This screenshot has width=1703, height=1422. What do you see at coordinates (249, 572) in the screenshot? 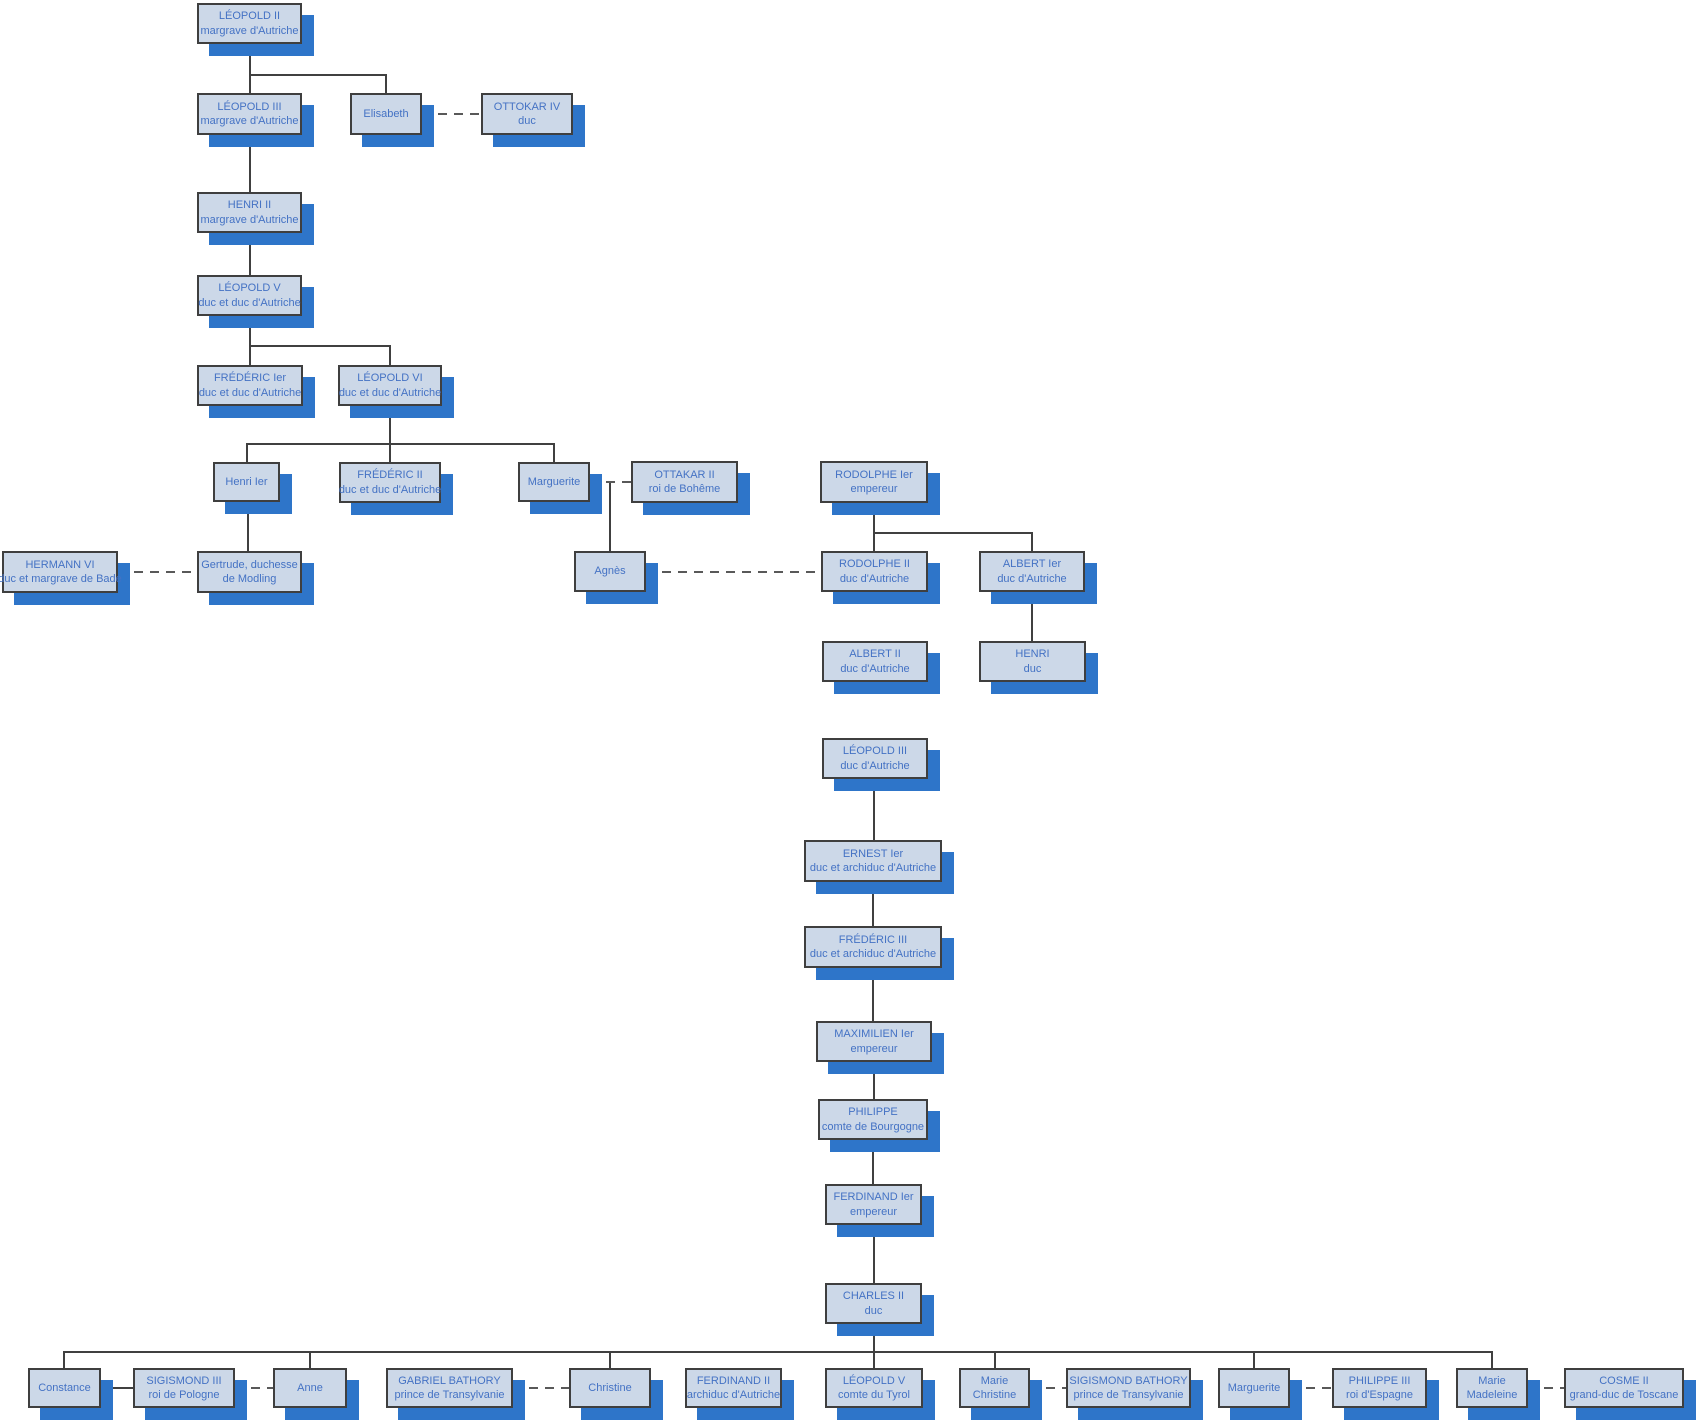
I see `person-node-gertrude: Gertrude, duchesse de Modling` at bounding box center [249, 572].